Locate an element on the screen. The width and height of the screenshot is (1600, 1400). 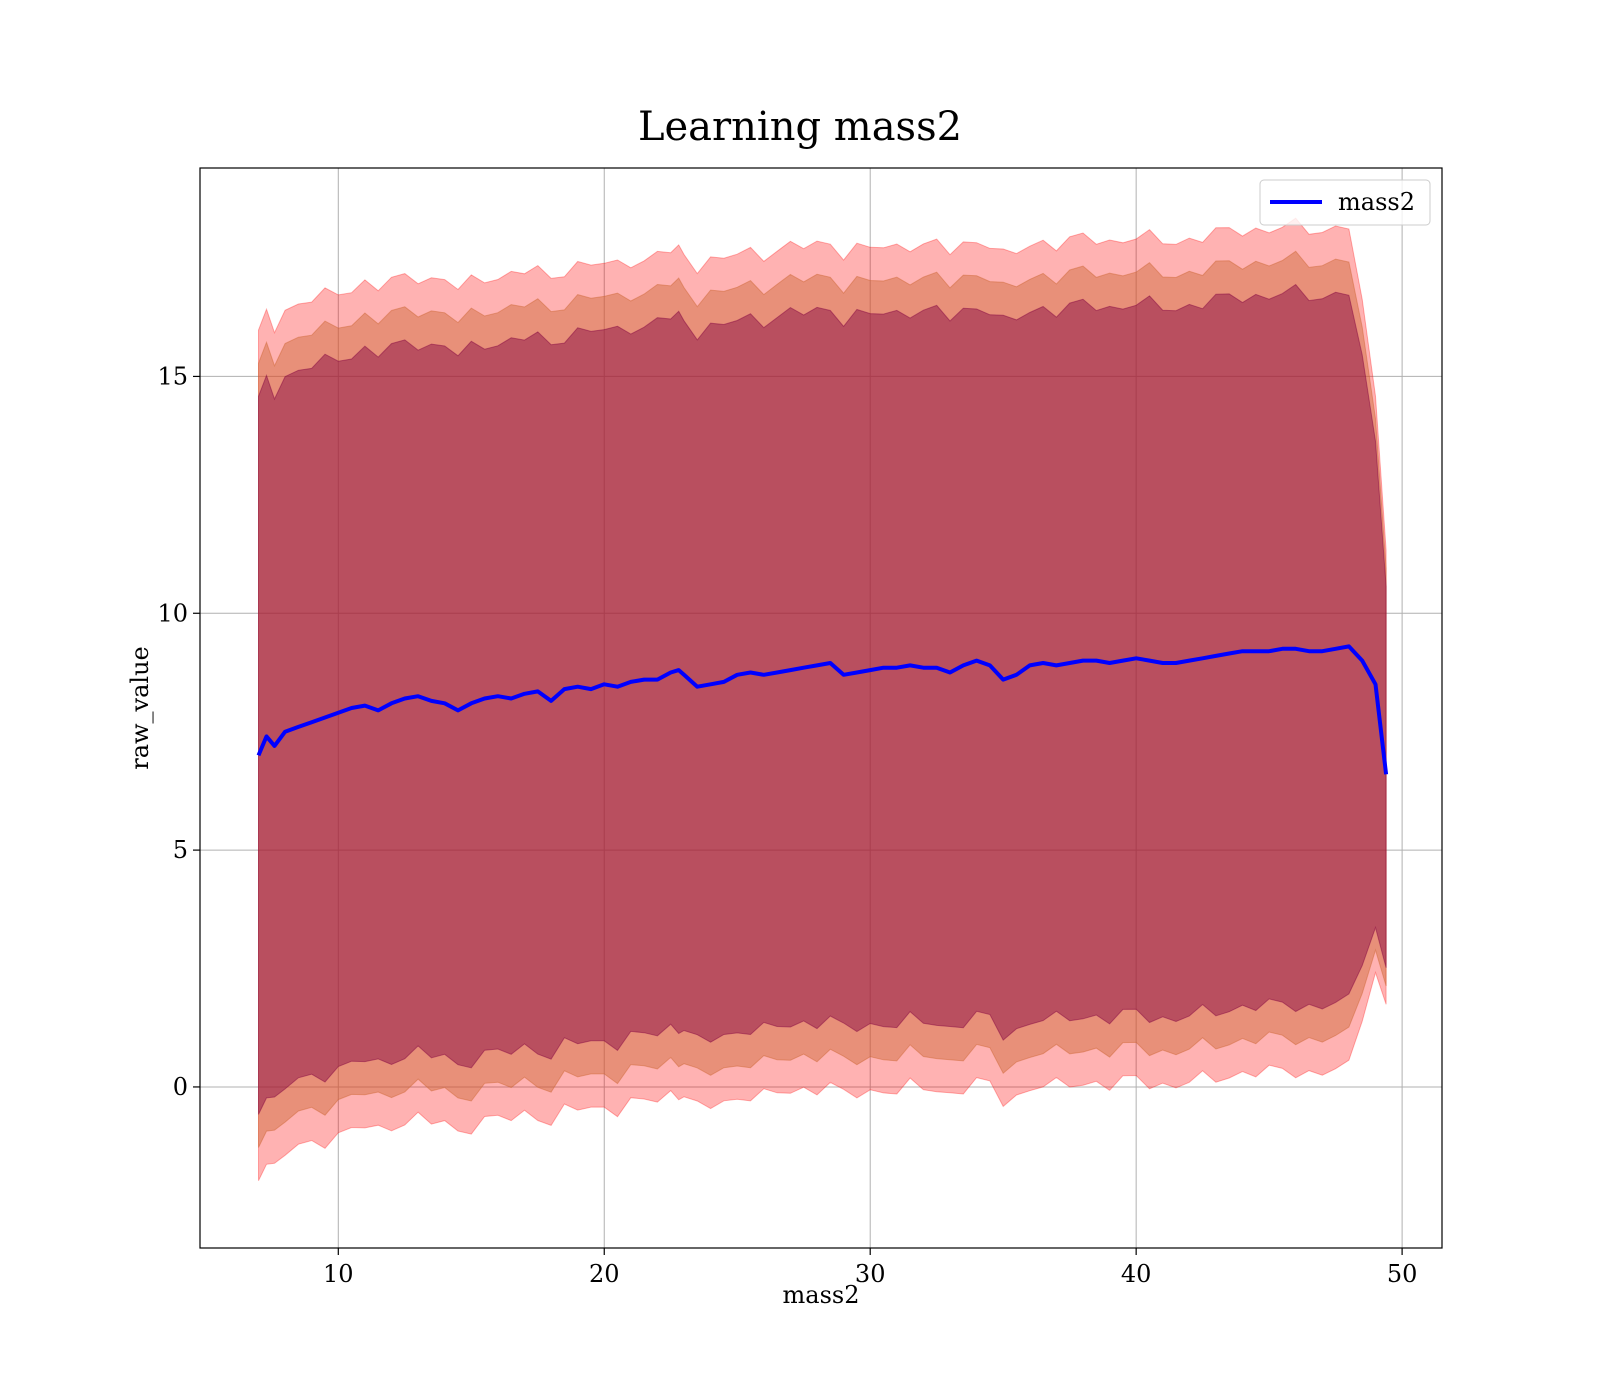
y-axis-label: raw_value is located at coordinates (140, 708).